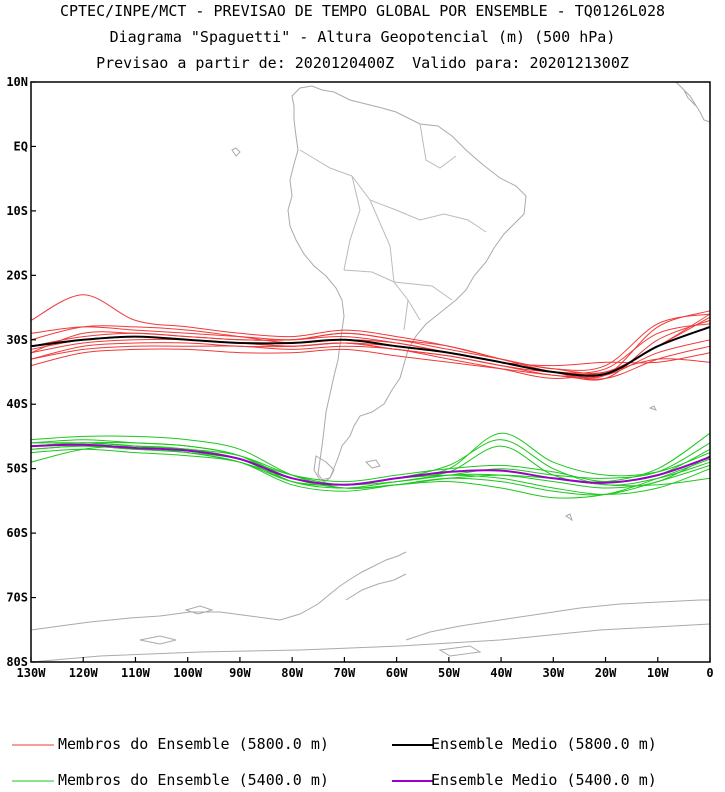  Describe the element at coordinates (17, 82) in the screenshot. I see `y-tick-label: 10N` at that location.